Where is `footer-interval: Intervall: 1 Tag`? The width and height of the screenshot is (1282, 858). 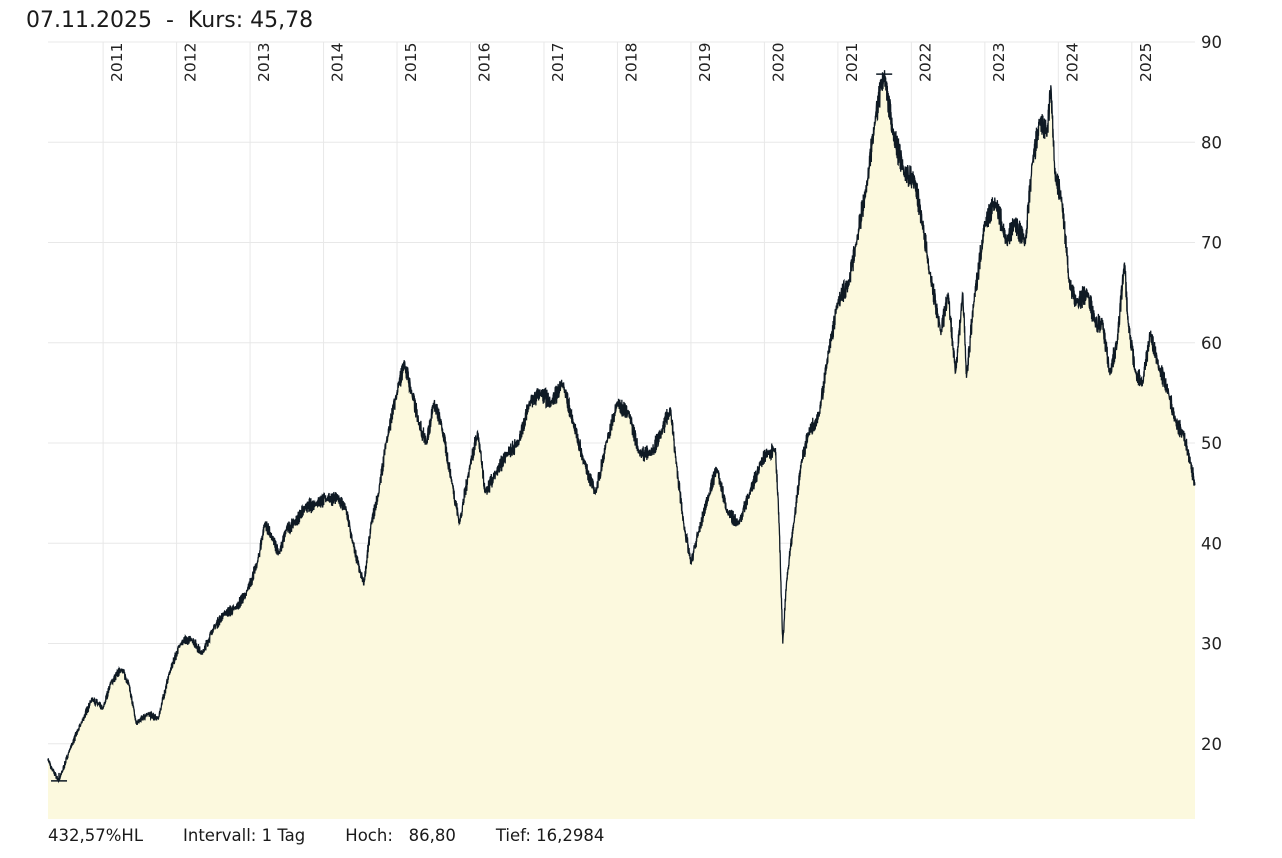
footer-interval: Intervall: 1 Tag is located at coordinates (244, 835).